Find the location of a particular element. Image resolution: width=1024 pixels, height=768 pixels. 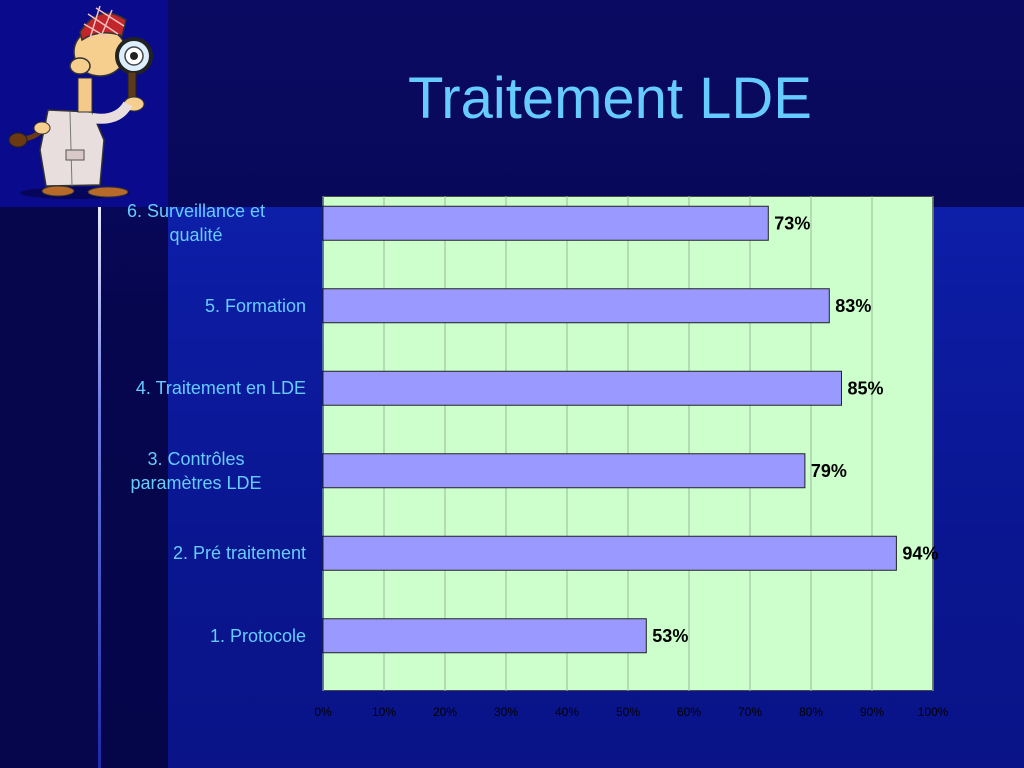

category-label: 5. Formation is located at coordinates (196, 306).